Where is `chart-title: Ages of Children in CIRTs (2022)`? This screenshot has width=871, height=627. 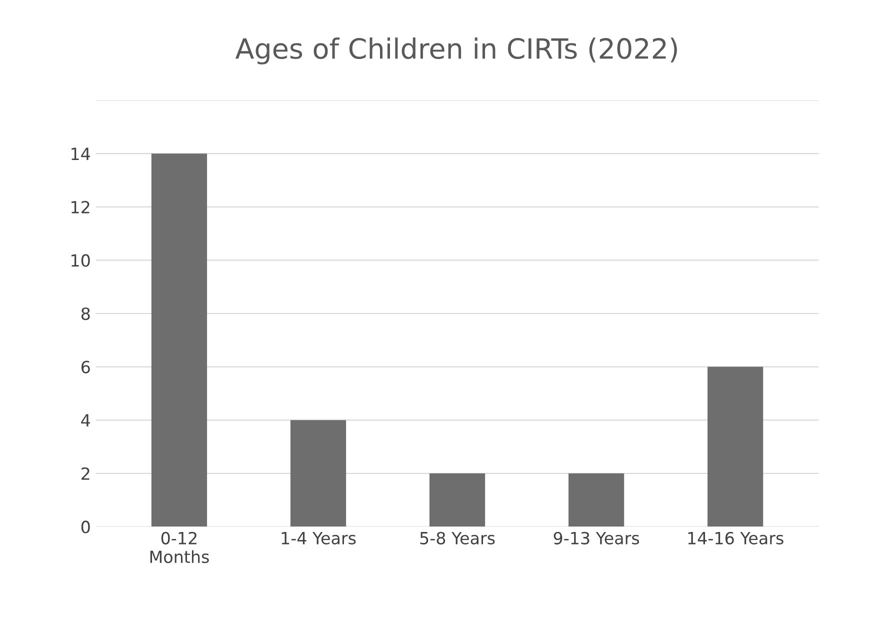
chart-title: Ages of Children in CIRTs (2022) is located at coordinates (456, 51).